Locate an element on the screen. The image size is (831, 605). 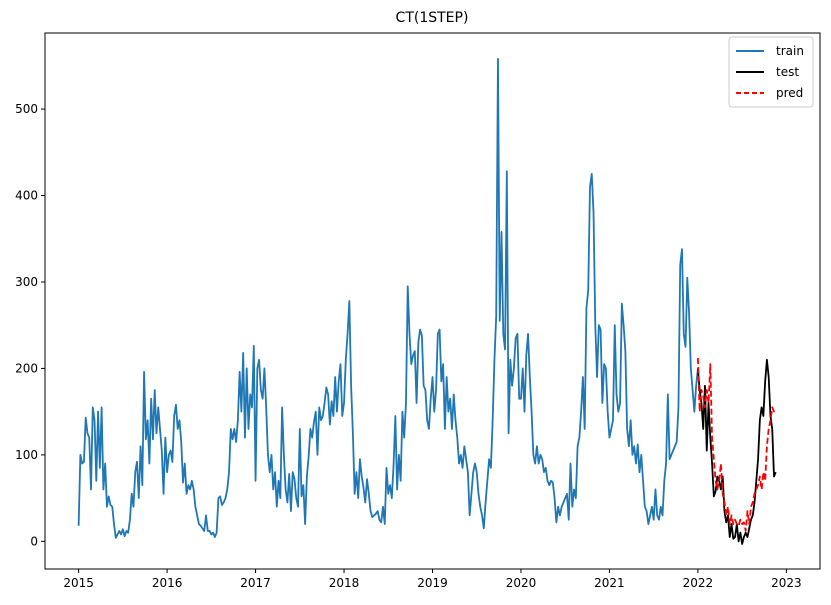
x-tick-label: 2023 is located at coordinates (786, 583).